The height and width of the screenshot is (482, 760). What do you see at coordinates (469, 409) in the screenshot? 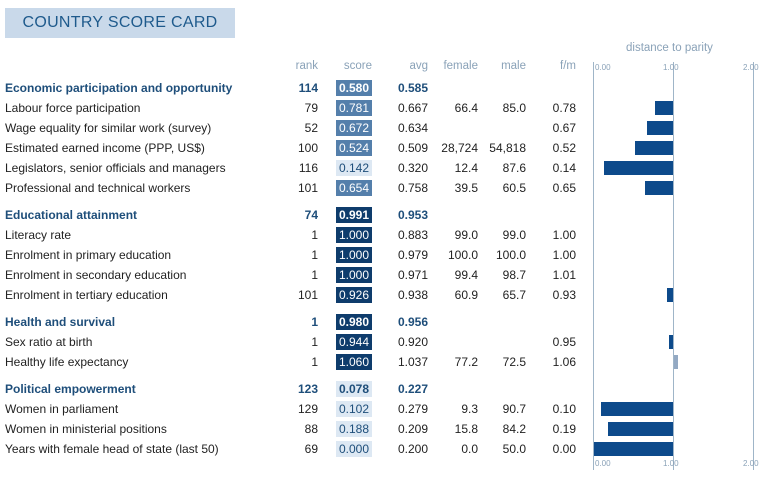
I see `female-cell: 9.3` at bounding box center [469, 409].